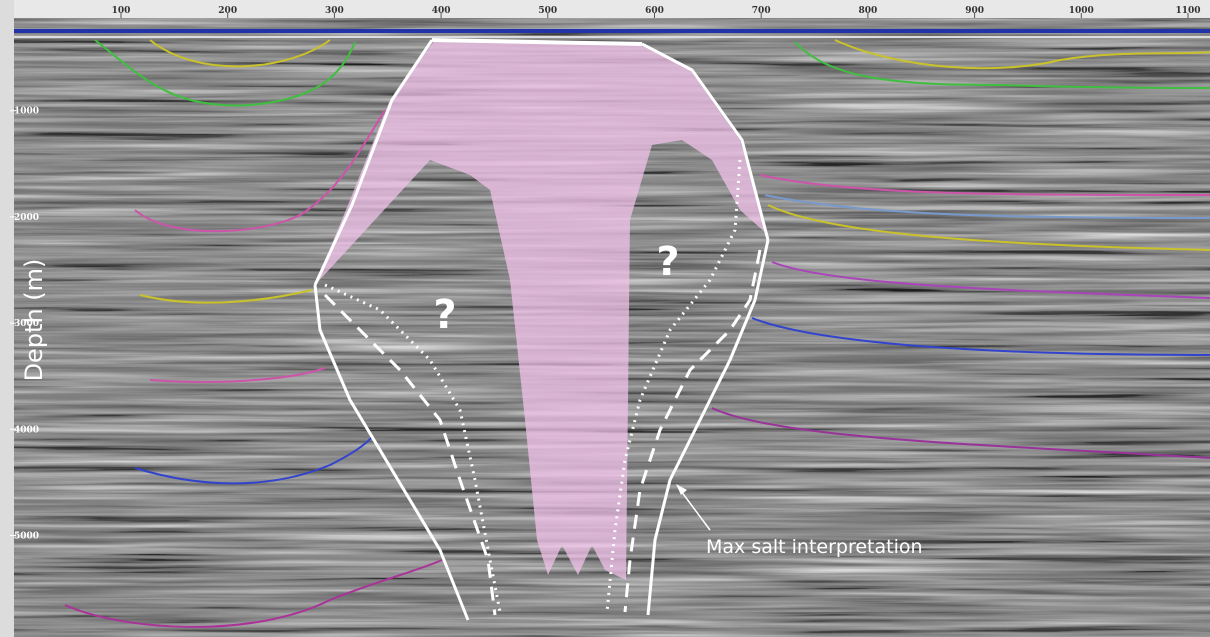 This screenshot has width=1210, height=637. I want to click on salt-right-flank, so click(705, 141).